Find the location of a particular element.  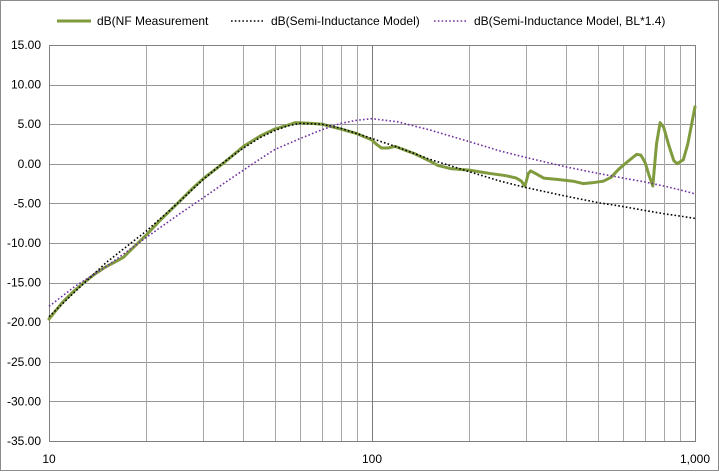

y-tick-label: -10.00 is located at coordinates (24, 243).